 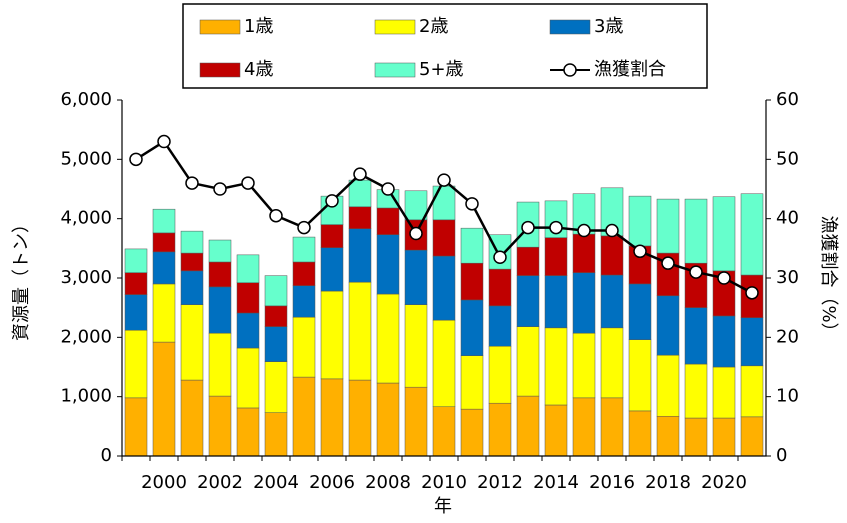 I want to click on y2-tick-label: 40, so click(x=787, y=218).